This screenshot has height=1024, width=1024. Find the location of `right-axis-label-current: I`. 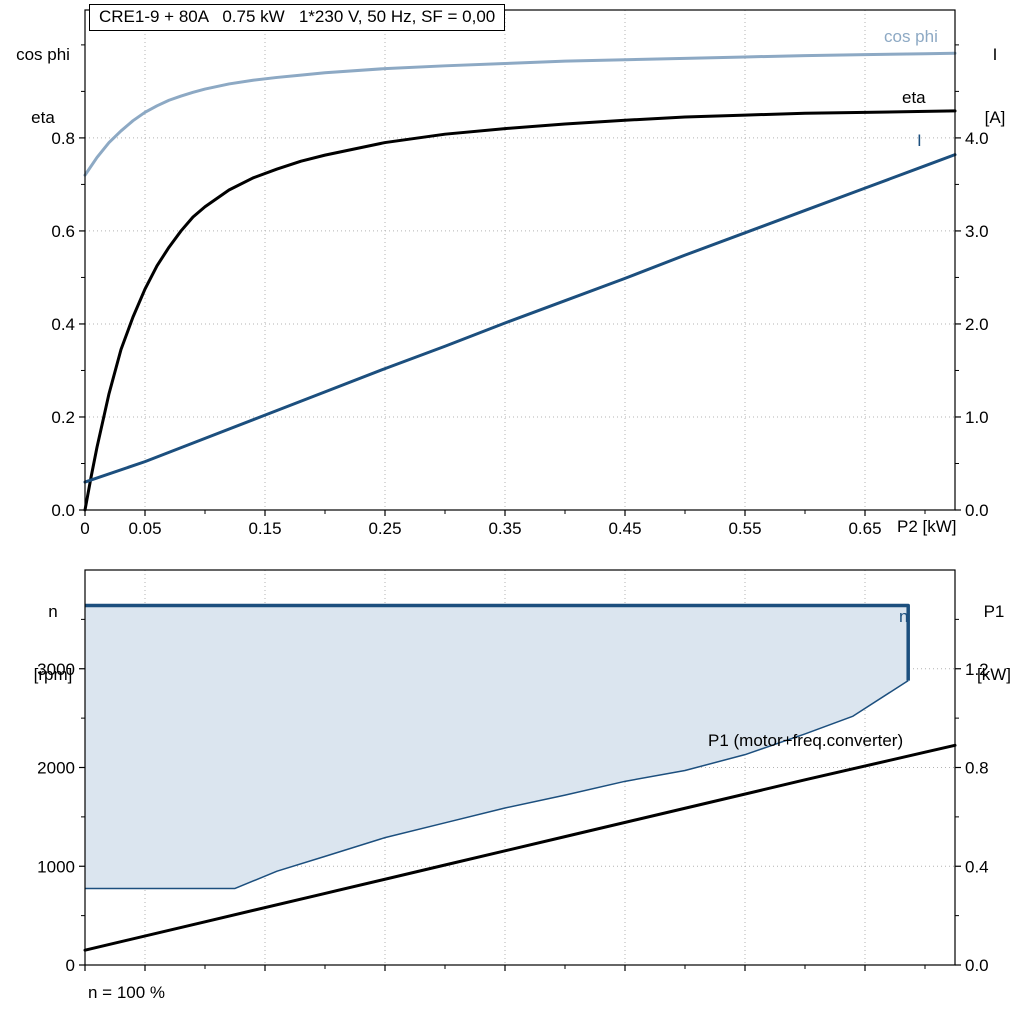

right-axis-label-current: I is located at coordinates (995, 54).